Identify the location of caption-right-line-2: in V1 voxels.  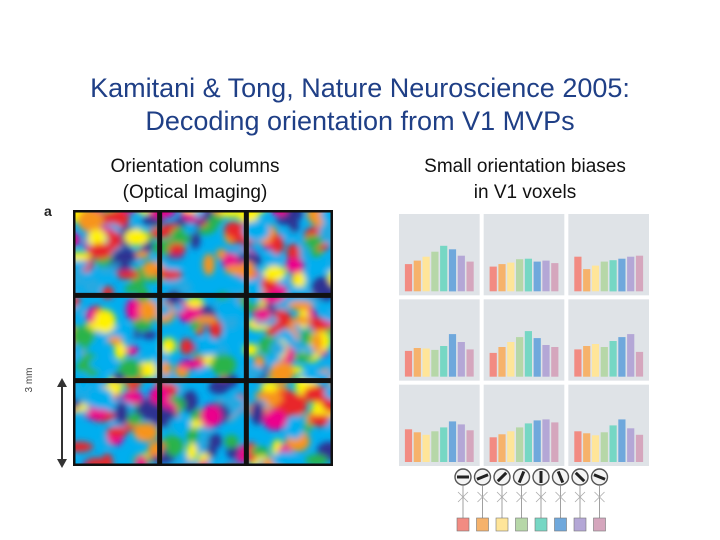
(525, 192).